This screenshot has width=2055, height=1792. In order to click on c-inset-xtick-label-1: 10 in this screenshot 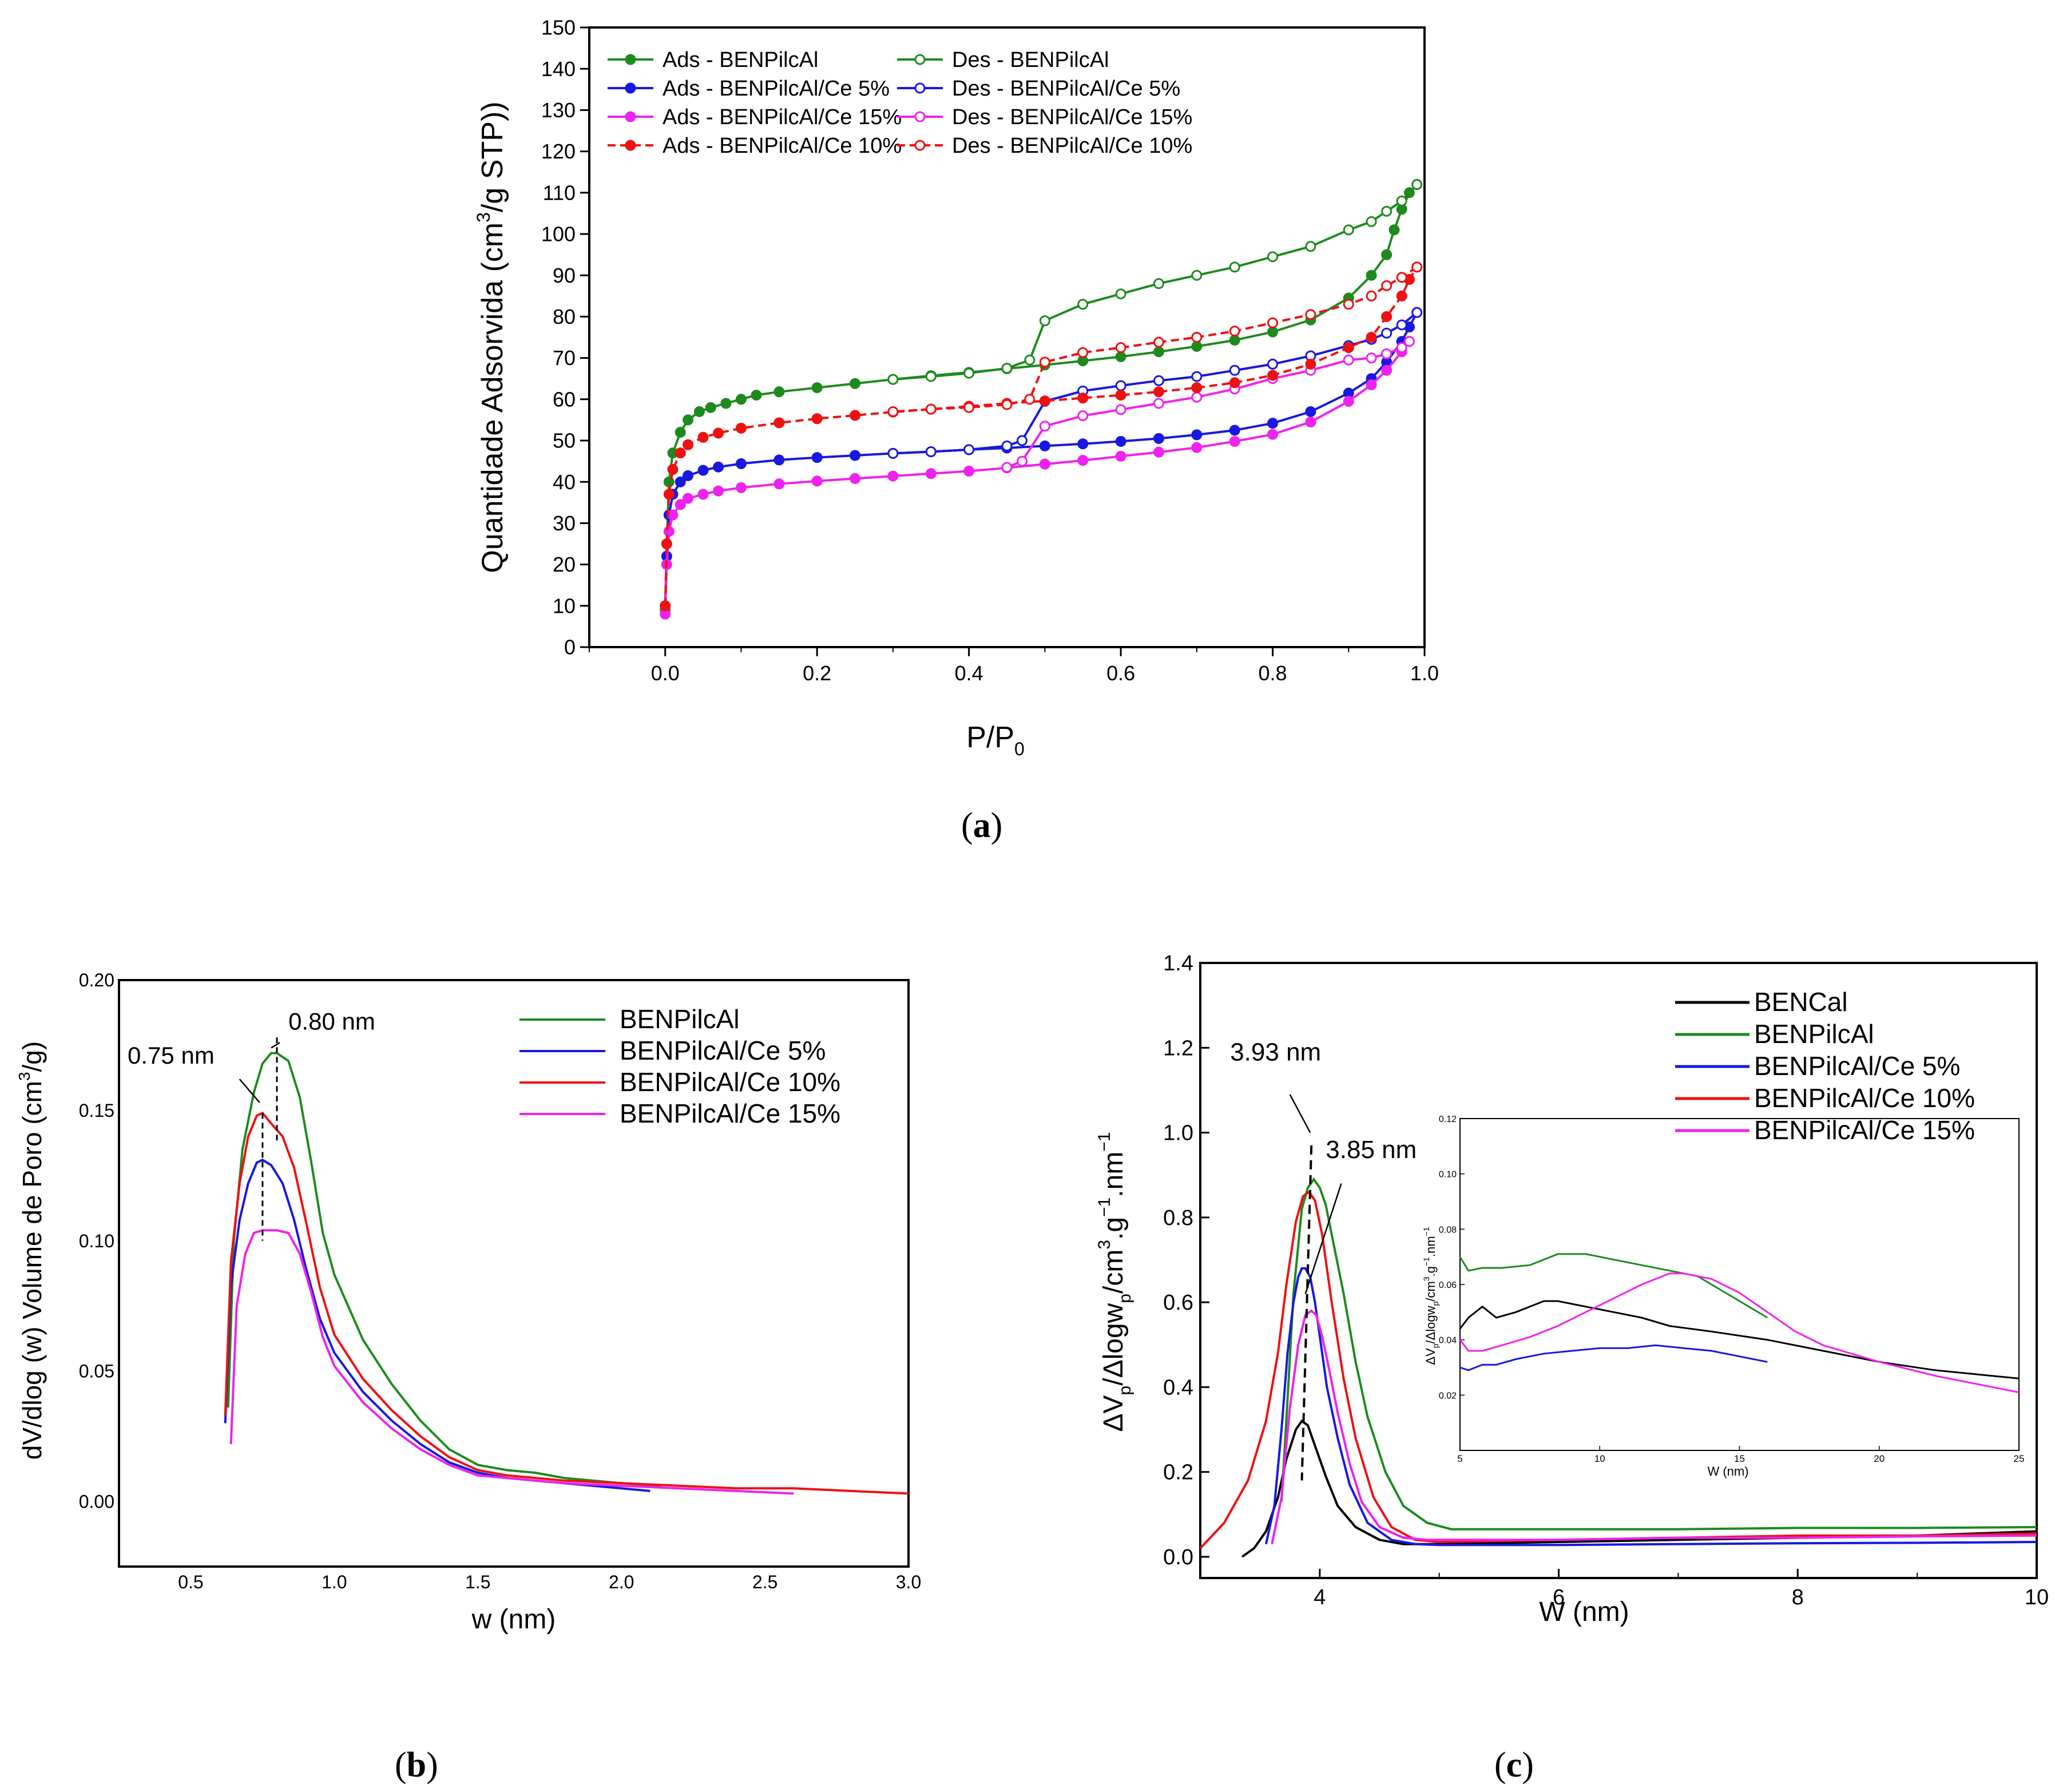, I will do `click(1600, 1458)`.